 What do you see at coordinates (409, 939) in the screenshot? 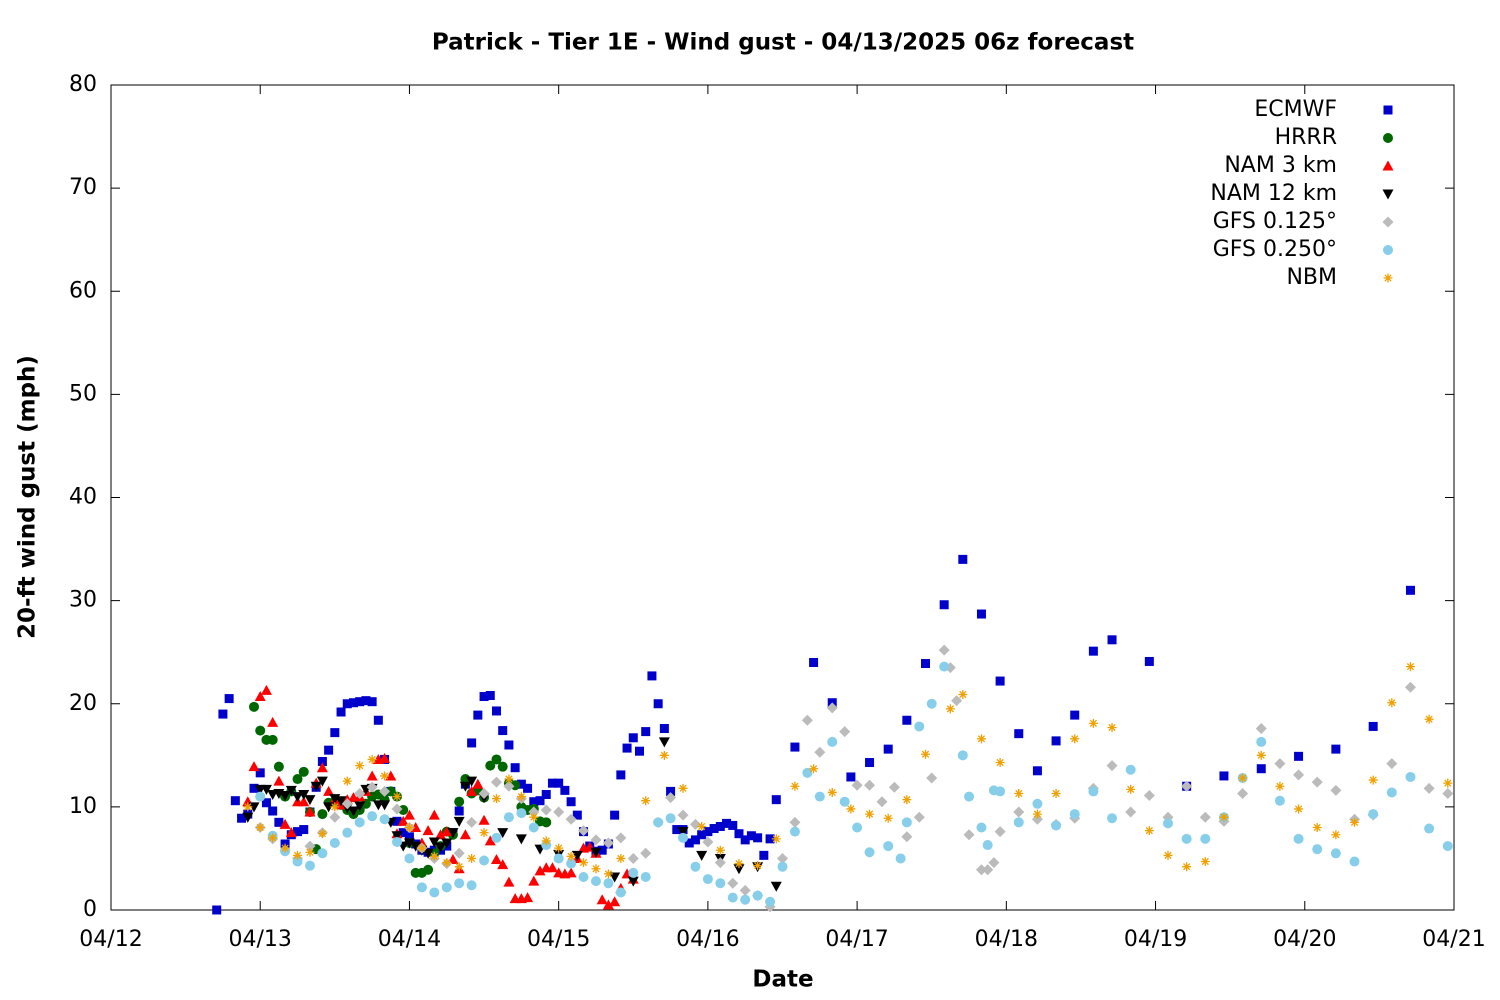
I see `x-tick-label: 04/14` at bounding box center [409, 939].